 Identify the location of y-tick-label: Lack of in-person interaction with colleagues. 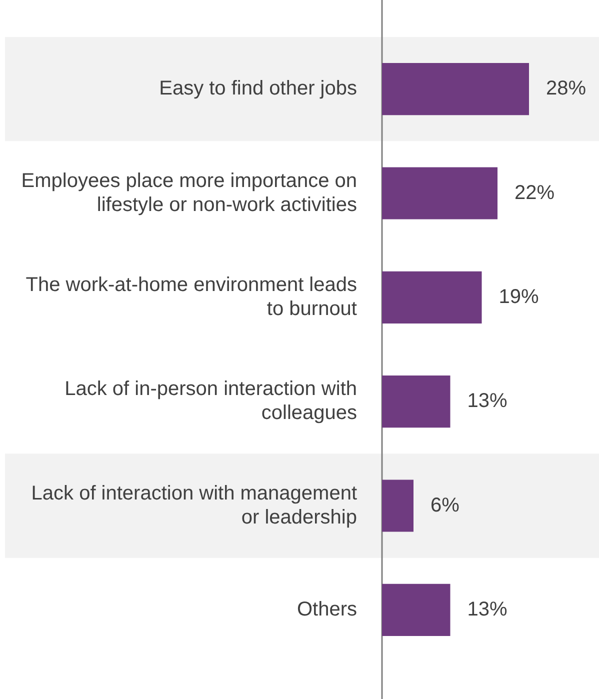
(210, 401).